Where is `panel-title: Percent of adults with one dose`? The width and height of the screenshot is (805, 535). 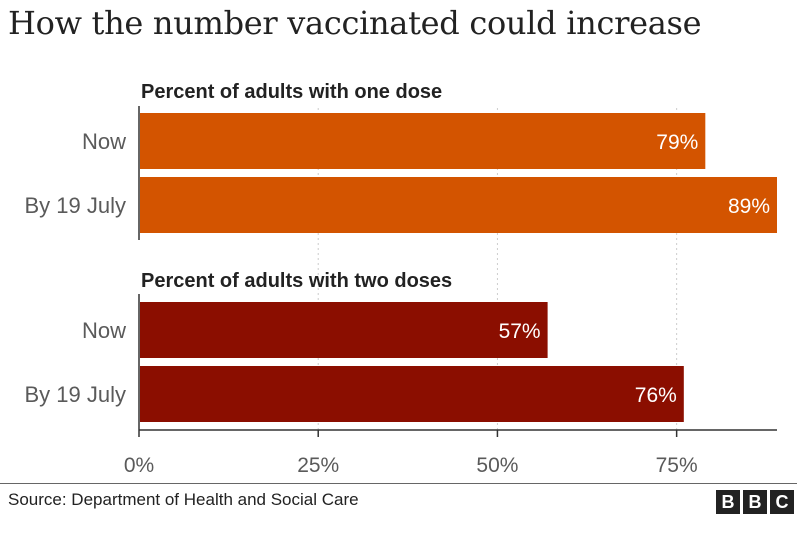
panel-title: Percent of adults with one dose is located at coordinates (291, 92).